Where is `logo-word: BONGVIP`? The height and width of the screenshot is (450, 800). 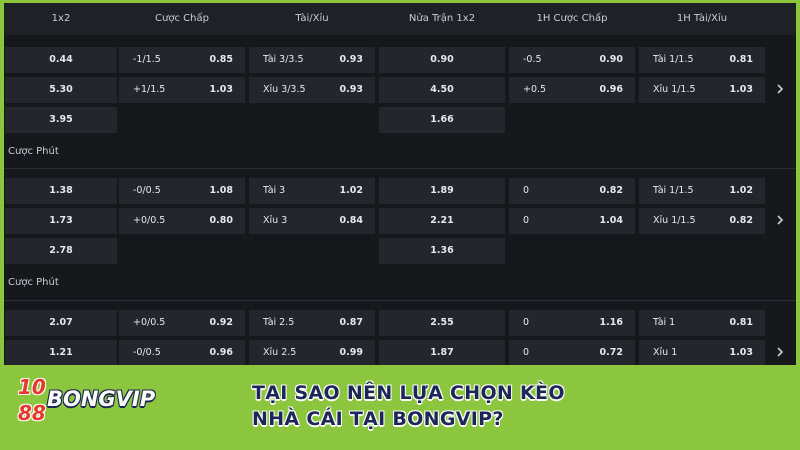 logo-word: BONGVIP is located at coordinates (101, 399).